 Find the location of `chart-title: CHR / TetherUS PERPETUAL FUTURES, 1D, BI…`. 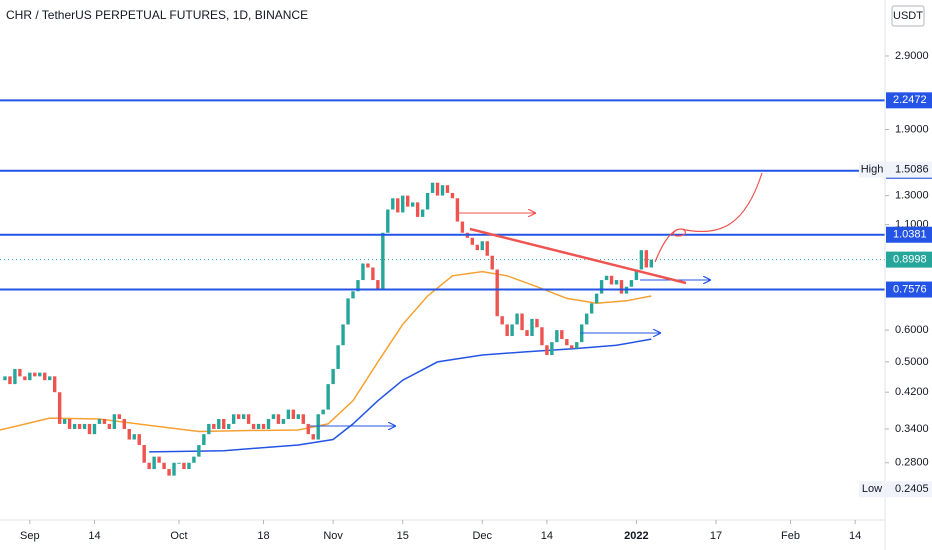

chart-title: CHR / TetherUS PERPETUAL FUTURES, 1D, BI… is located at coordinates (157, 15).